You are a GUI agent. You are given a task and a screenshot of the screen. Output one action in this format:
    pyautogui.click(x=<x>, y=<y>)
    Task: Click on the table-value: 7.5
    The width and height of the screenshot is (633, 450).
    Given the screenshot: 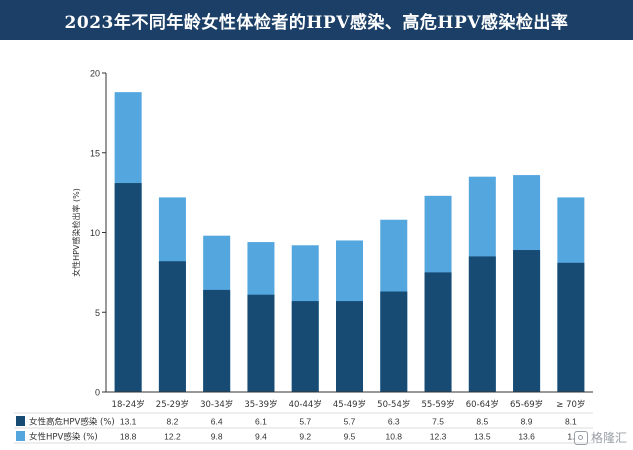 What is the action you would take?
    pyautogui.click(x=438, y=422)
    